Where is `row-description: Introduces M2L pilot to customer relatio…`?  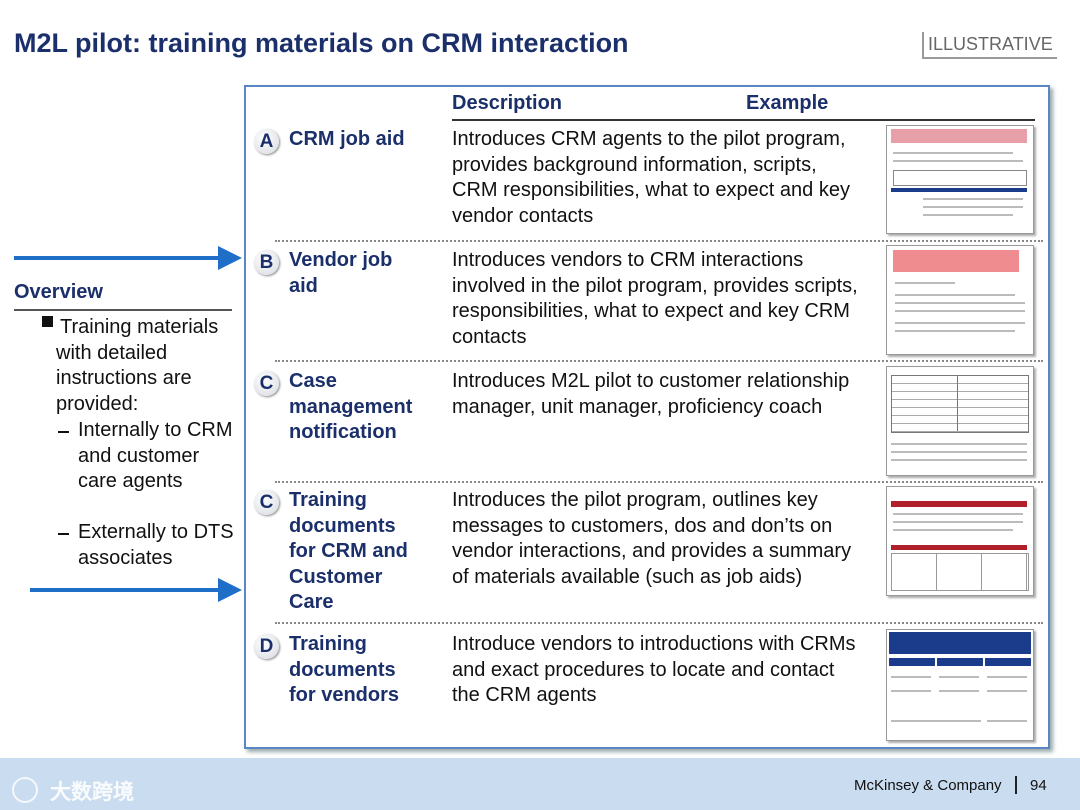
row-description: Introduces M2L pilot to customer relatio… is located at coordinates (651, 394).